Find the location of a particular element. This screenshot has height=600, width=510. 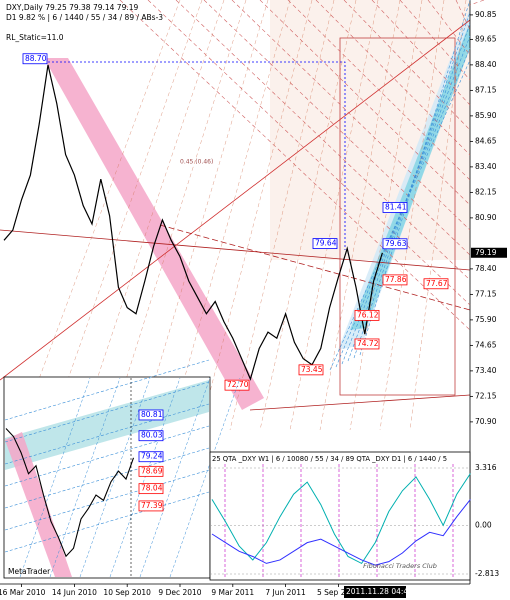

inset-price-line is located at coordinates (70, 493).